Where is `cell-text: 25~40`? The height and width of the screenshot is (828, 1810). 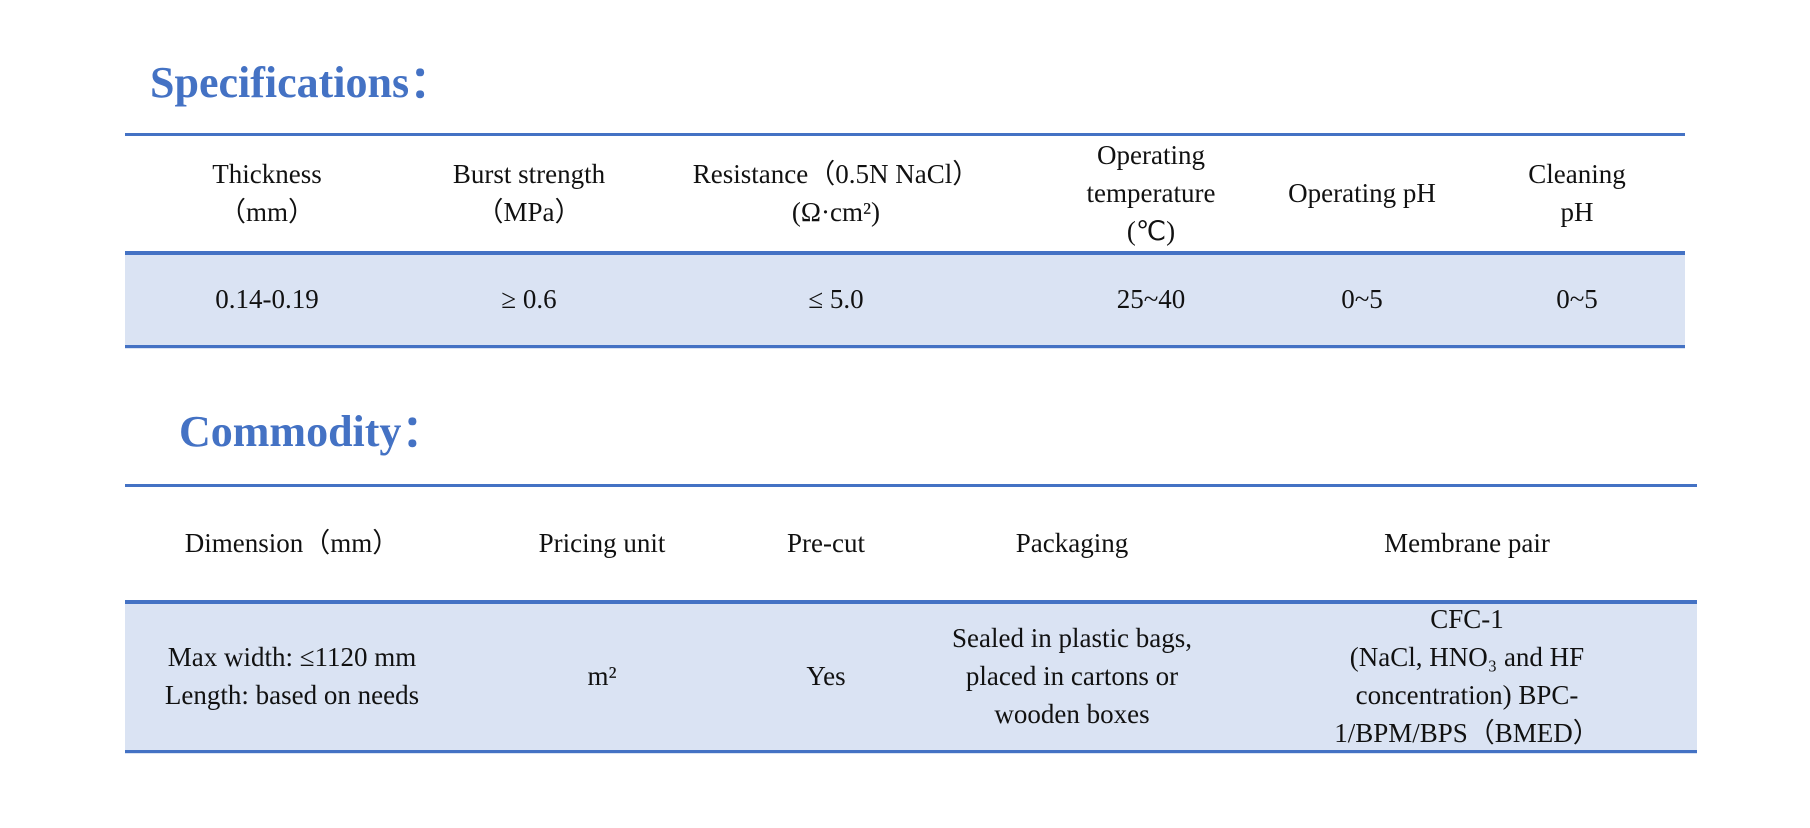 cell-text: 25~40 is located at coordinates (1151, 299).